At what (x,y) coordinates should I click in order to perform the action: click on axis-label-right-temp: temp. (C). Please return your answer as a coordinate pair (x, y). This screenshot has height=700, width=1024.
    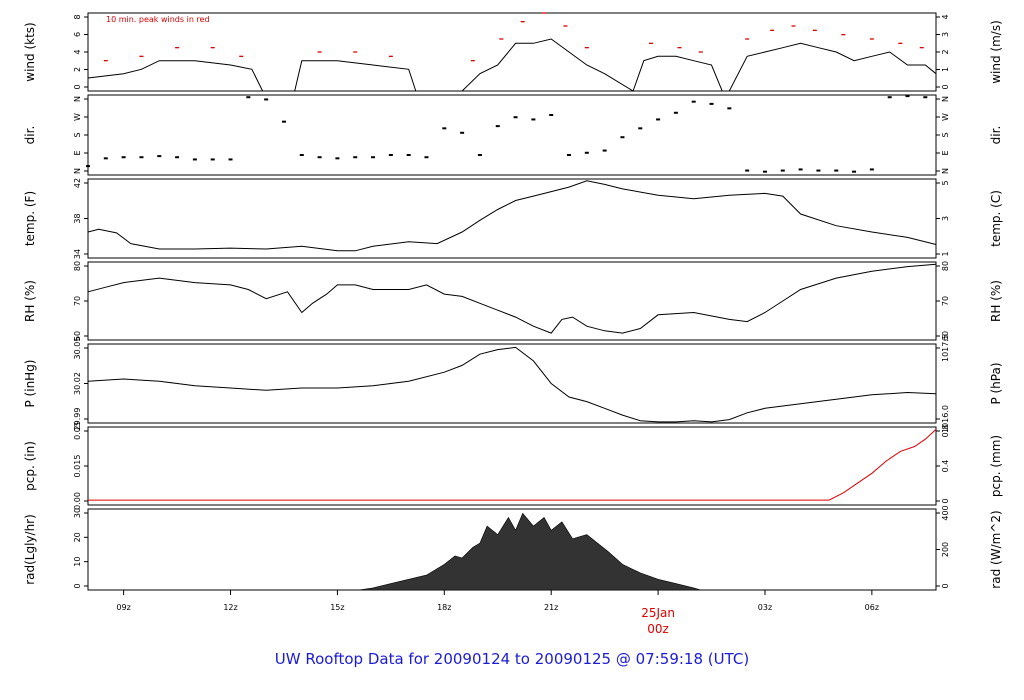
    Looking at the image, I should click on (996, 218).